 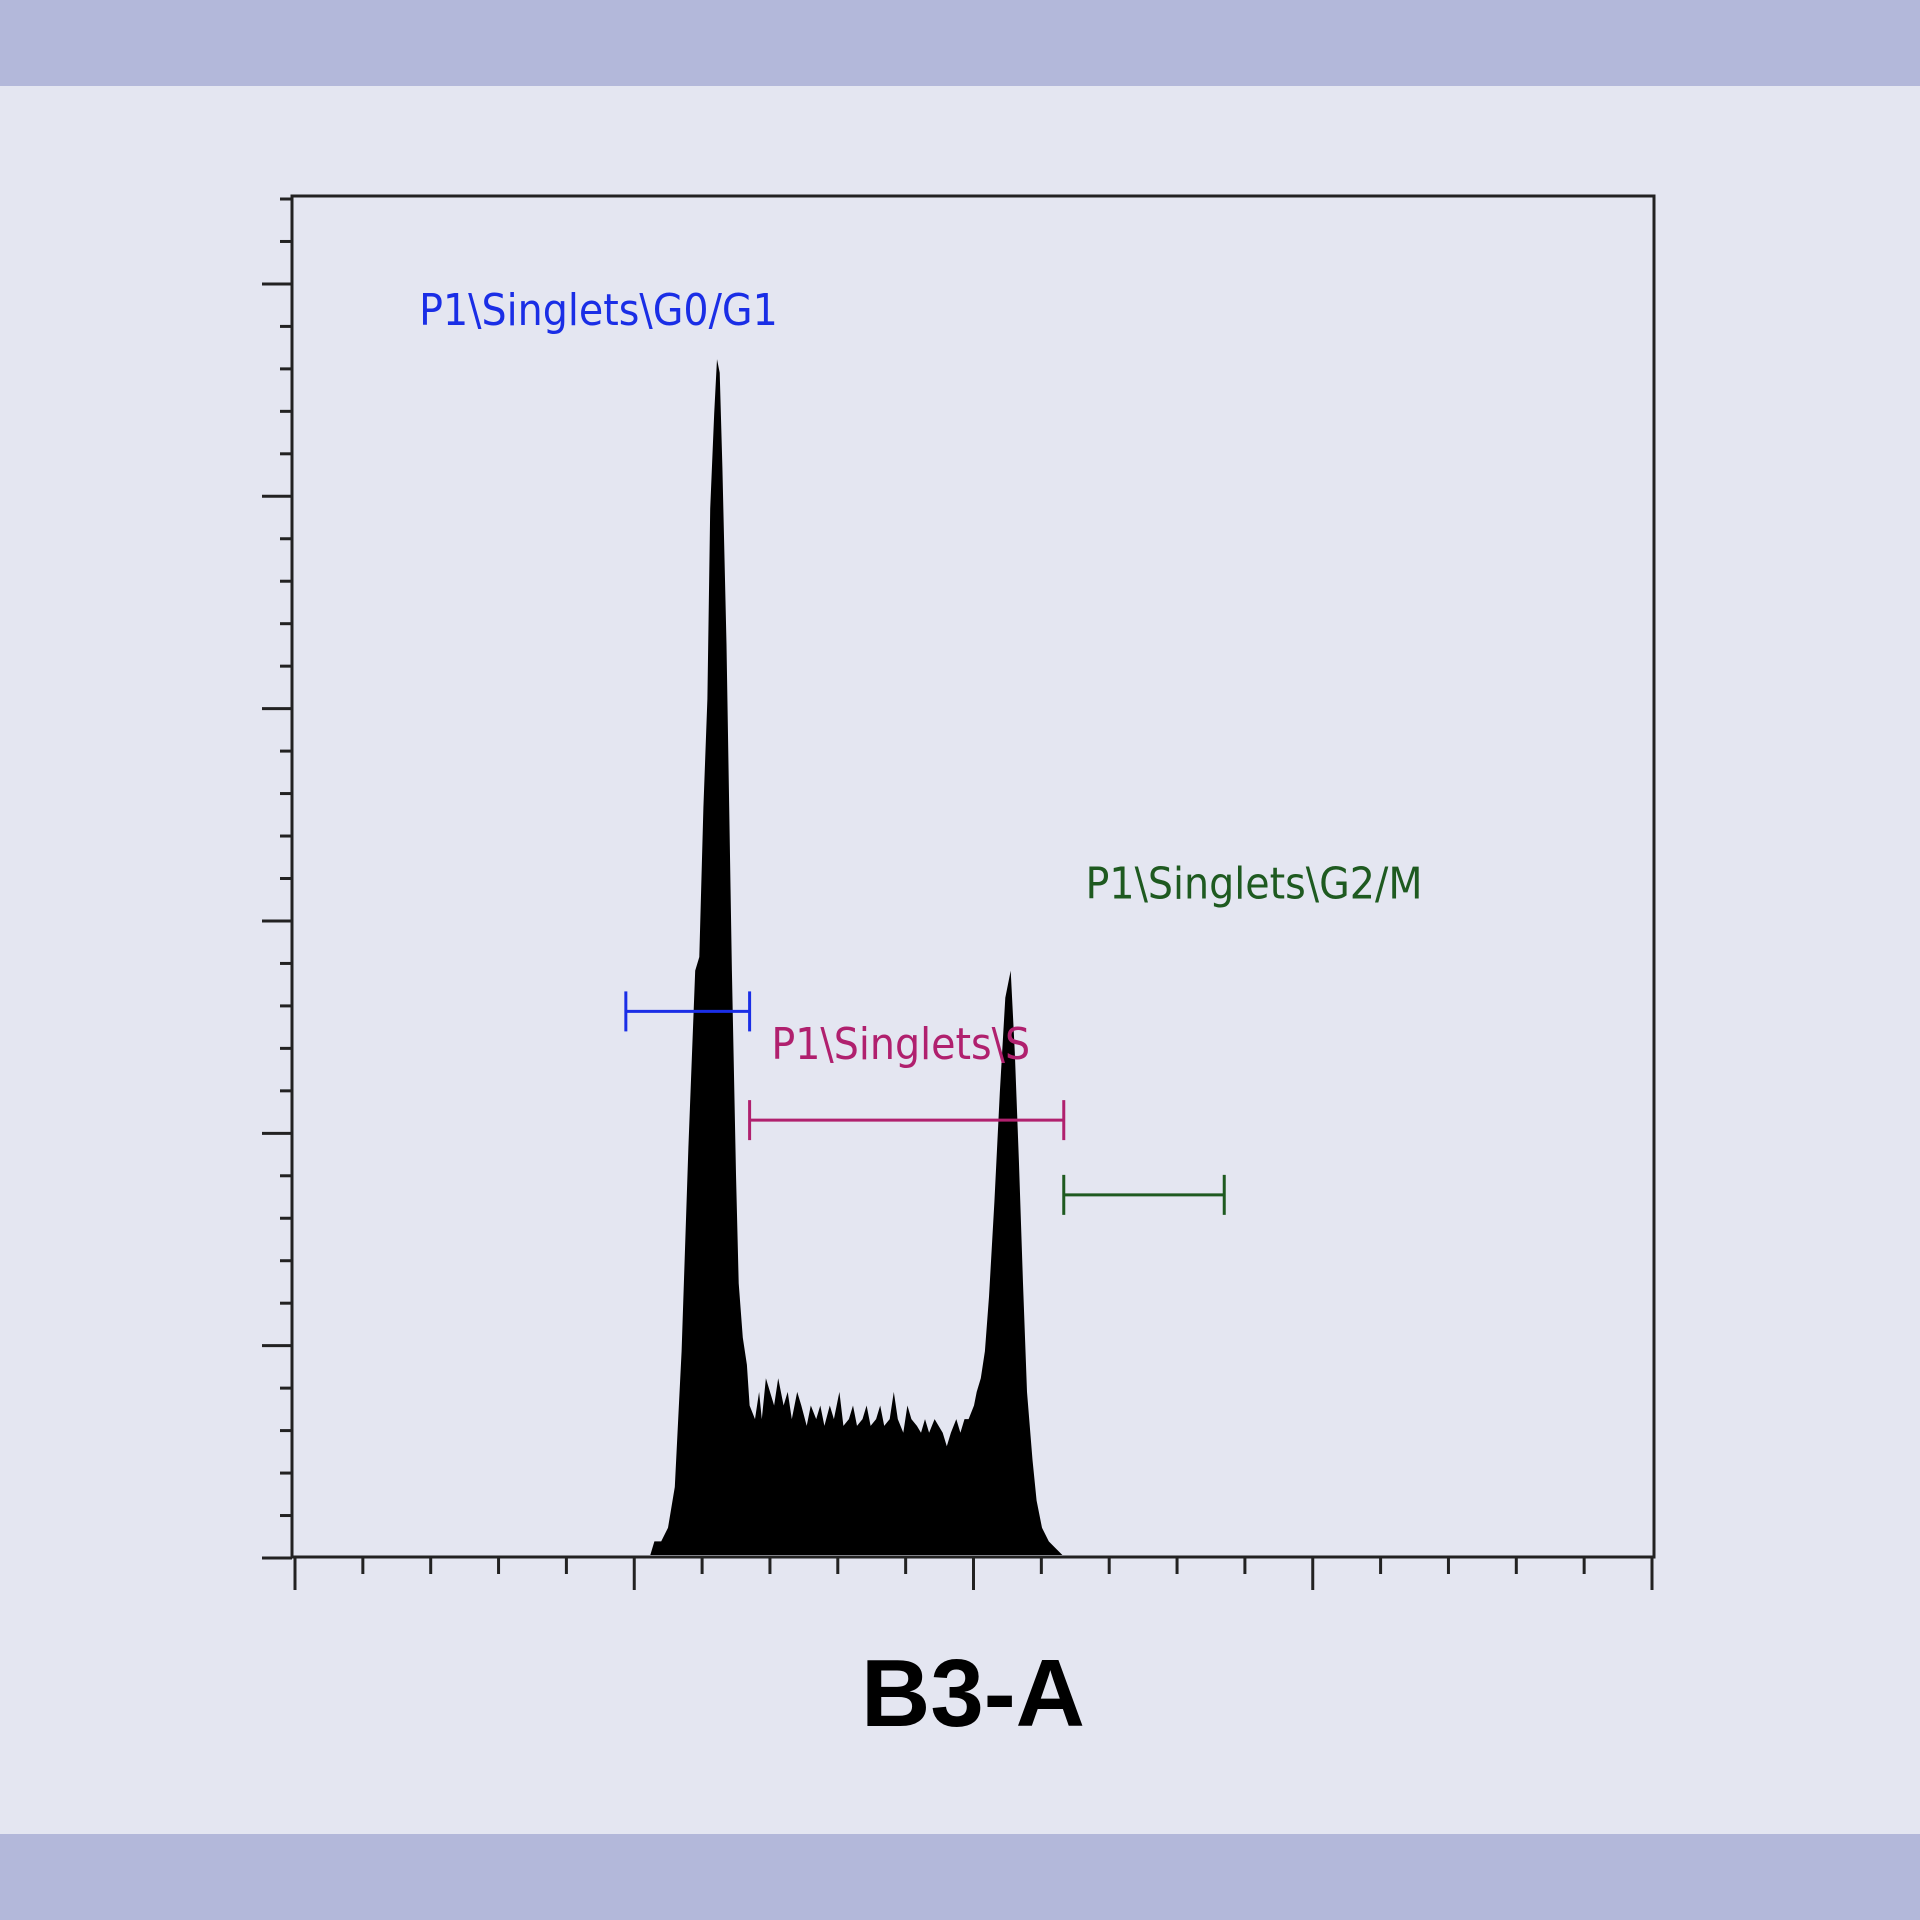 What do you see at coordinates (598, 310) in the screenshot?
I see `gate-label: P1\Singlets\G0/G1` at bounding box center [598, 310].